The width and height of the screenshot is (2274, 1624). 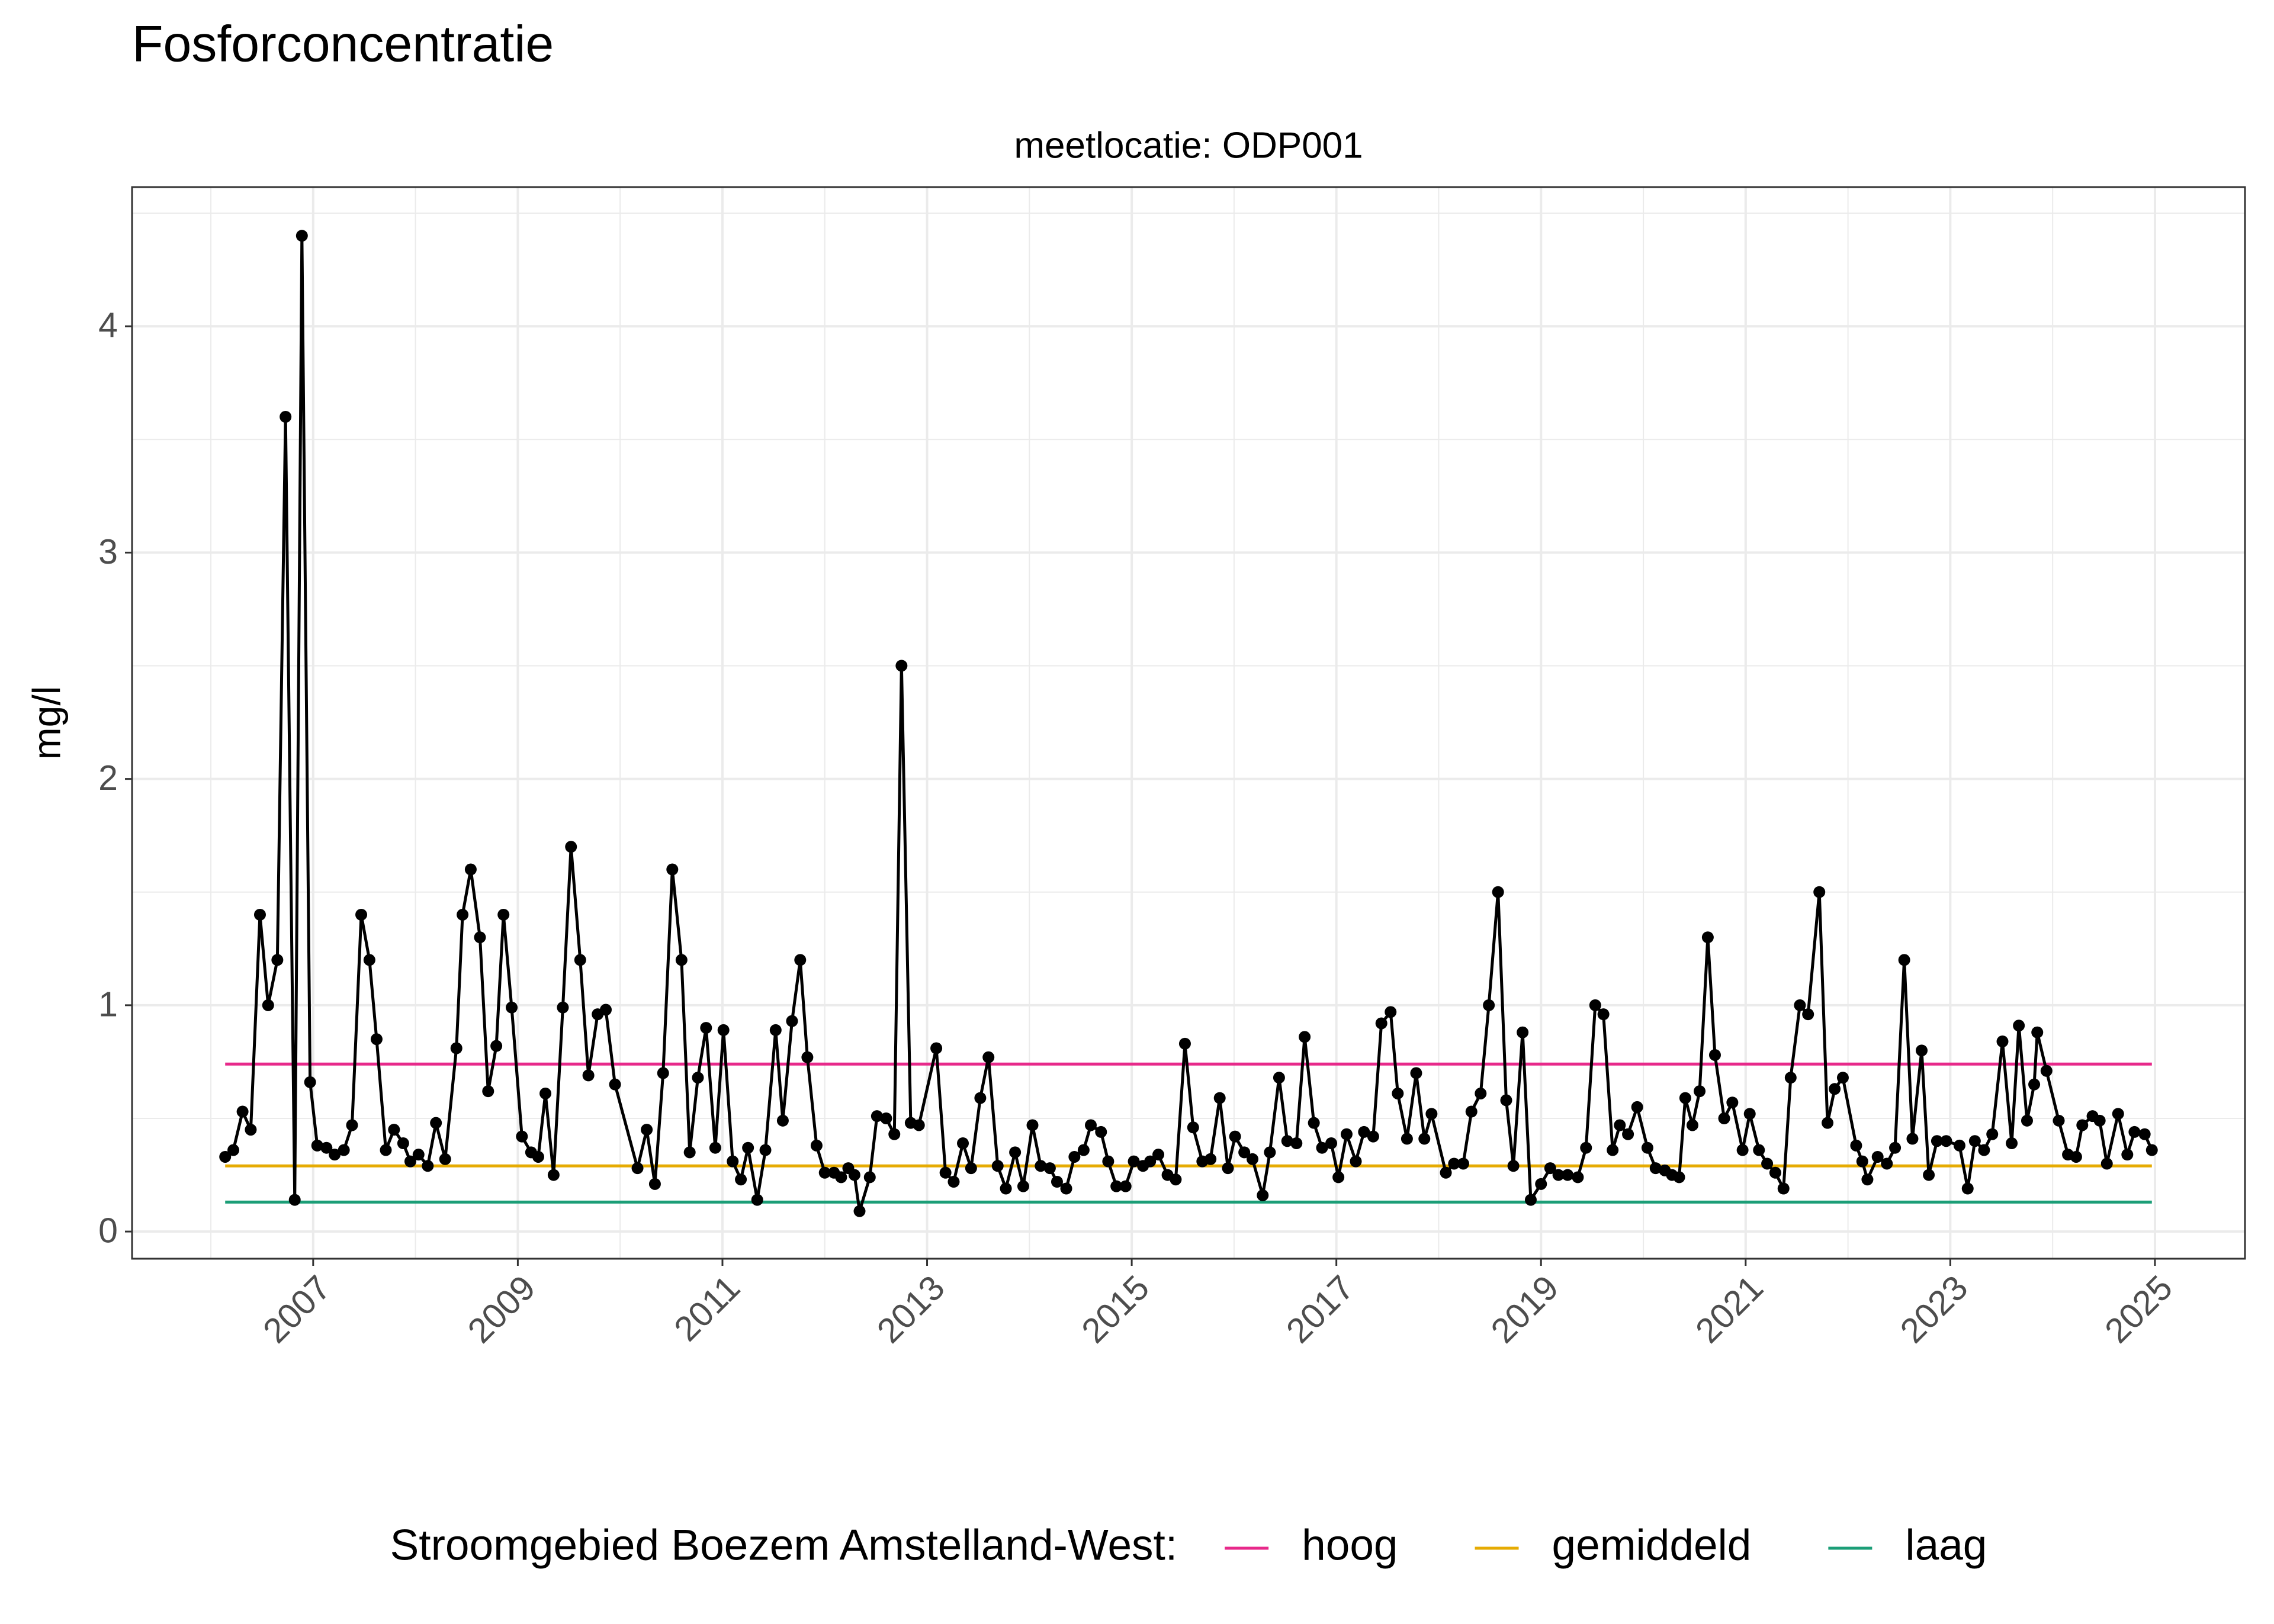 I want to click on y-axis-label: mg/l, so click(x=46, y=723).